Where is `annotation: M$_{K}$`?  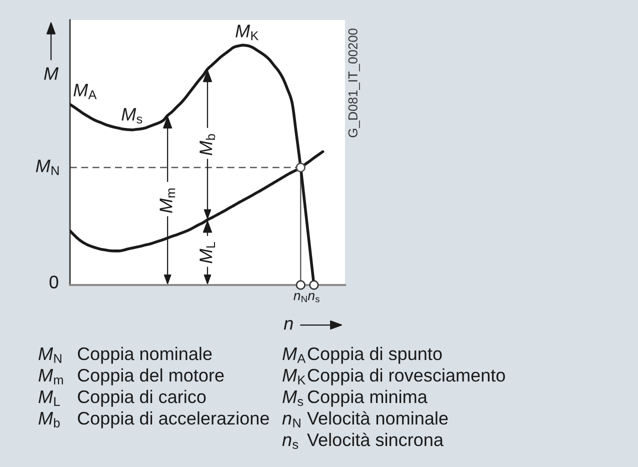
annotation: M$_{K}$ is located at coordinates (247, 32).